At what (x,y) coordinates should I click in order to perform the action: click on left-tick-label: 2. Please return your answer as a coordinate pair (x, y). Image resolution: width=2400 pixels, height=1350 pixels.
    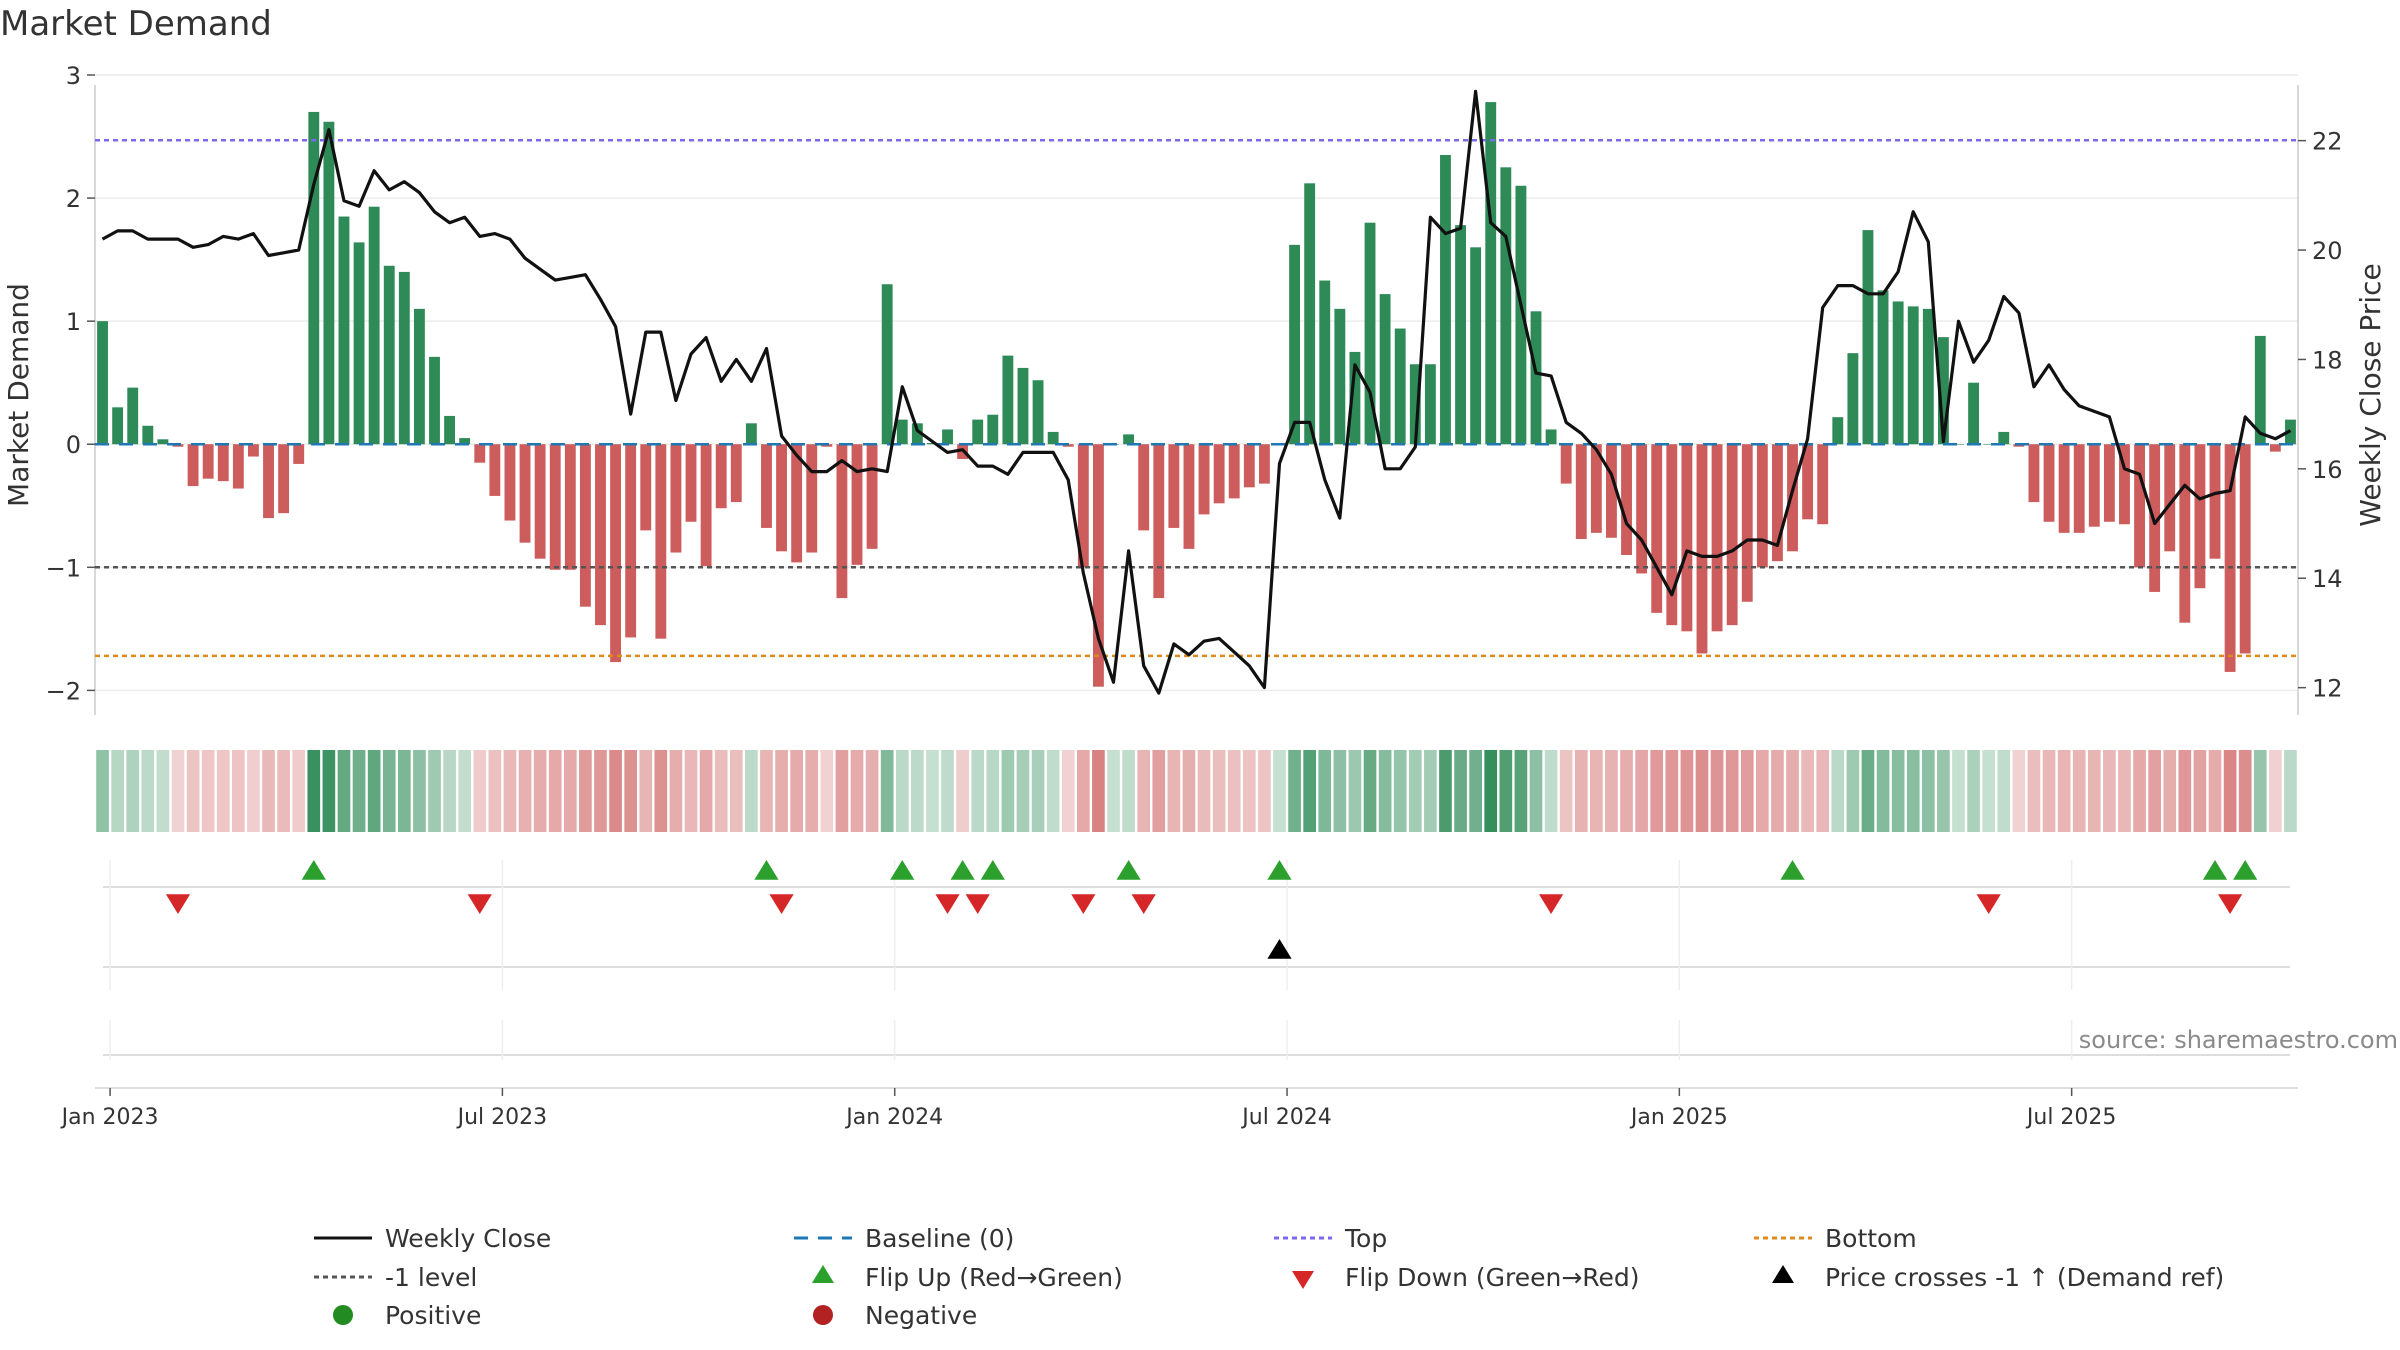
    Looking at the image, I should click on (73, 199).